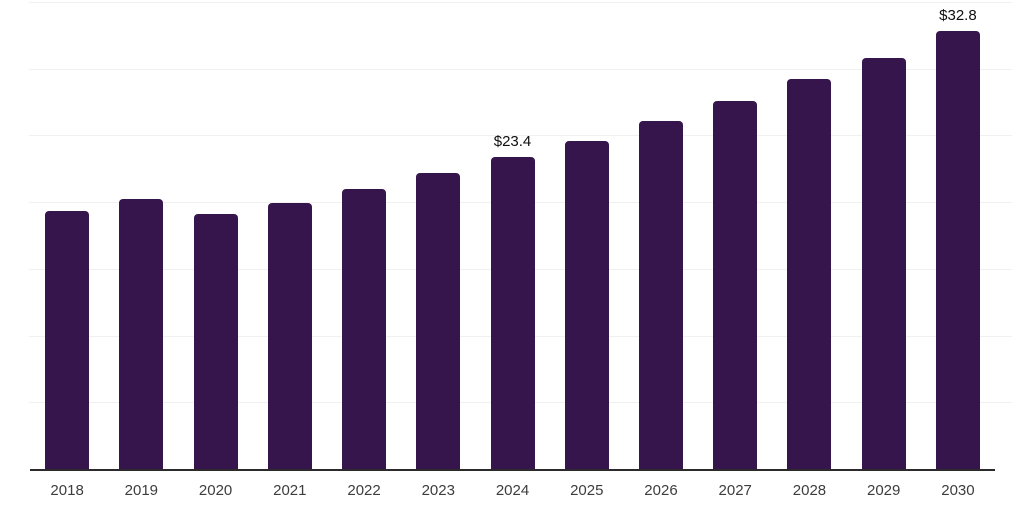  I want to click on bar-2020, so click(215, 341).